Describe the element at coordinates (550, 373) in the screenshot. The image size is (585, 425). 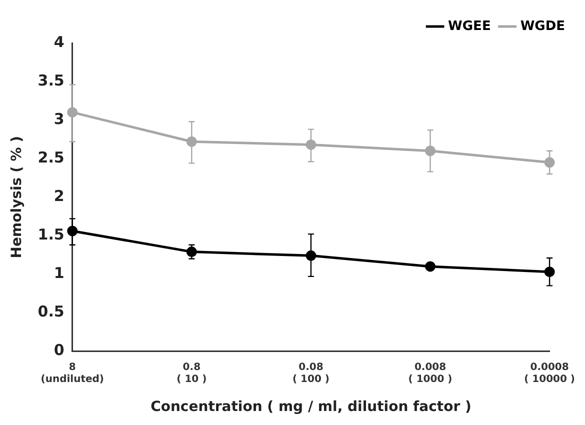
I see `x-tick-label: 0.0008 ( 10000 )` at that location.